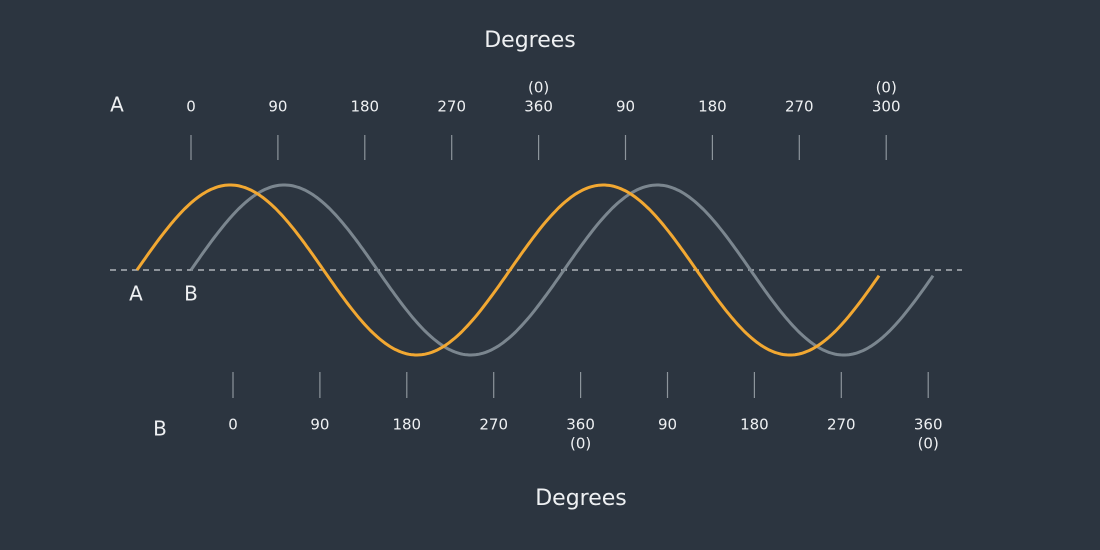  Describe the element at coordinates (117, 105) in the screenshot. I see `top-axis-name: A` at that location.